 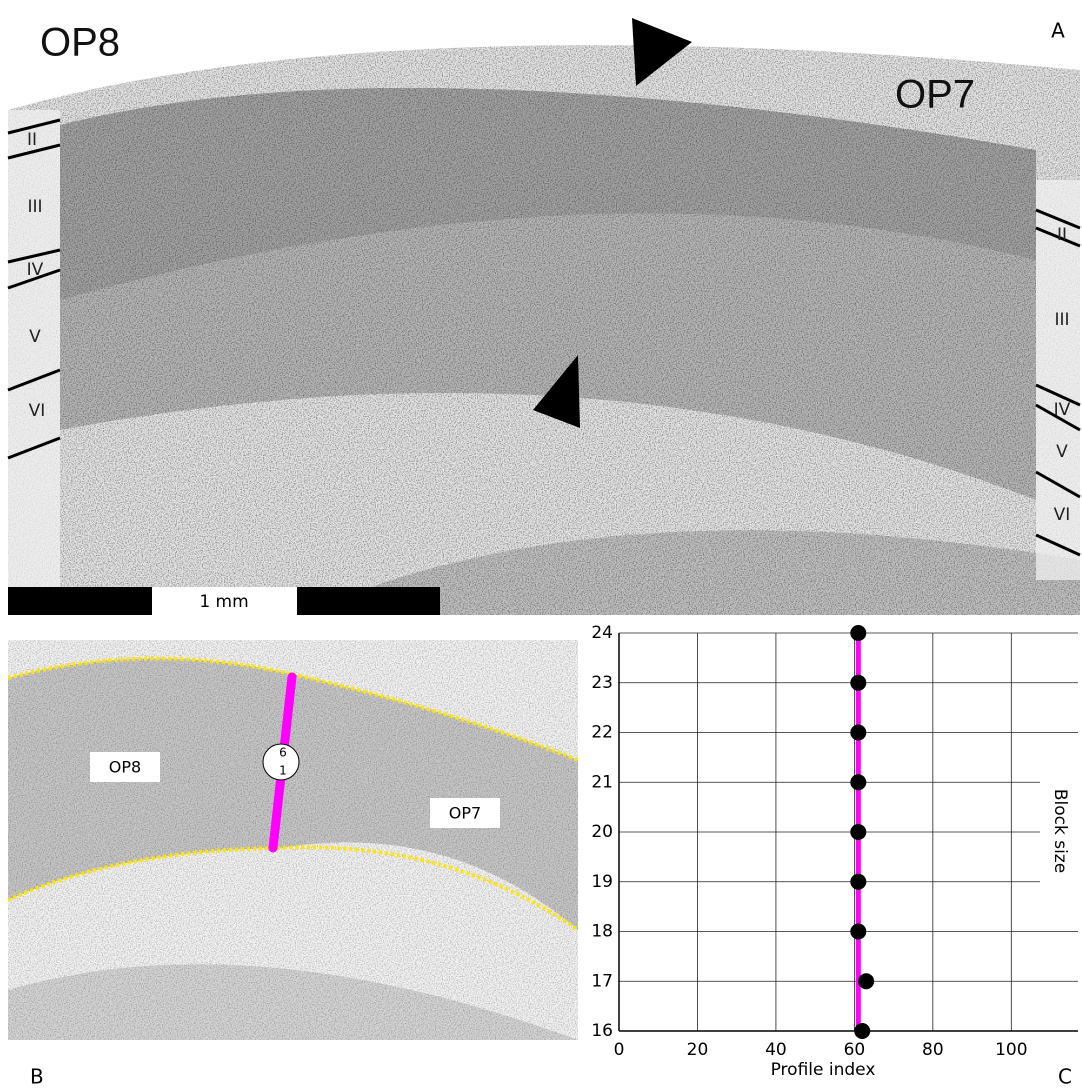 What do you see at coordinates (1058, 31) in the screenshot?
I see `panel-label: A` at bounding box center [1058, 31].